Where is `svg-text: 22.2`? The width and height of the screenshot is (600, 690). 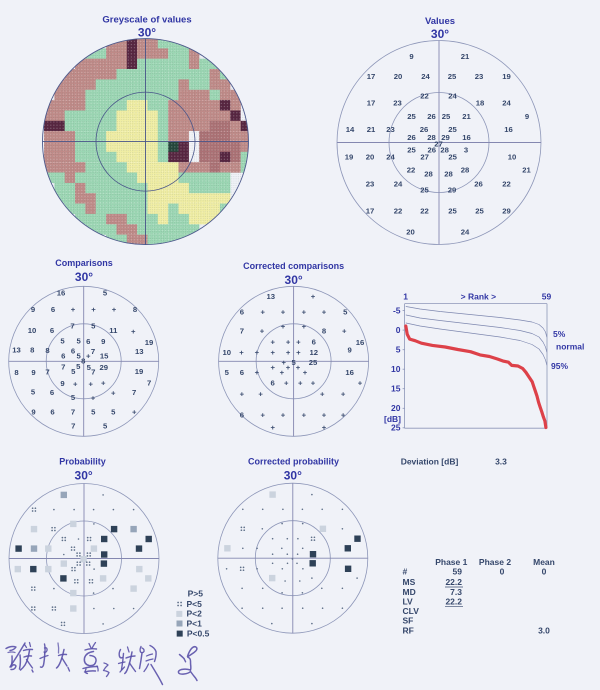
svg-text: 22.2 is located at coordinates (453, 601).